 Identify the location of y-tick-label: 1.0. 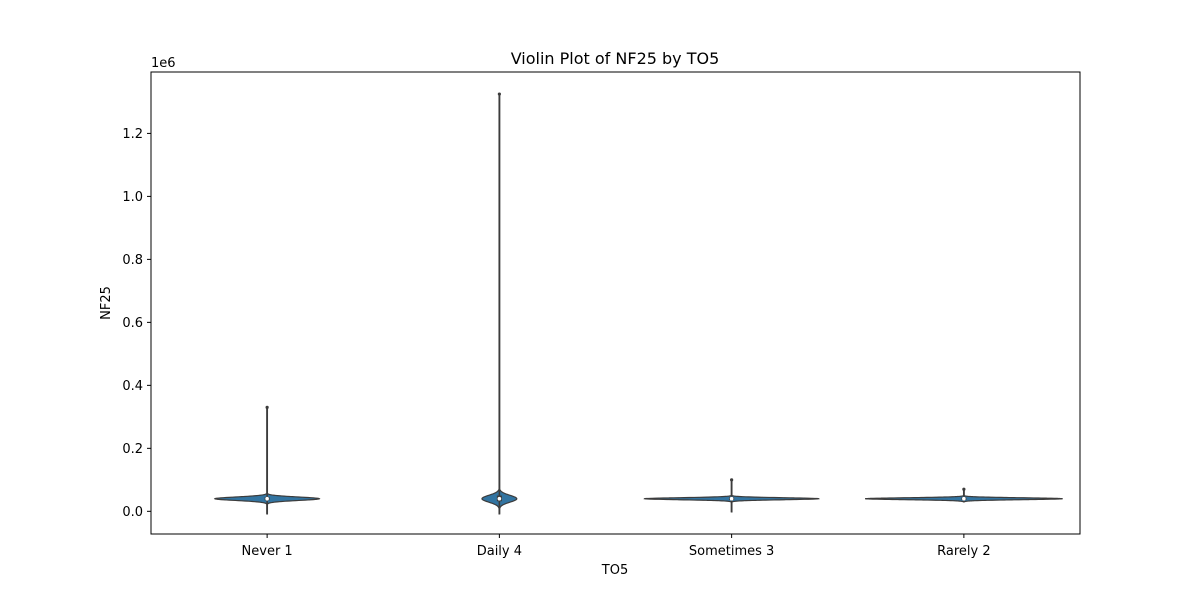
(132, 197).